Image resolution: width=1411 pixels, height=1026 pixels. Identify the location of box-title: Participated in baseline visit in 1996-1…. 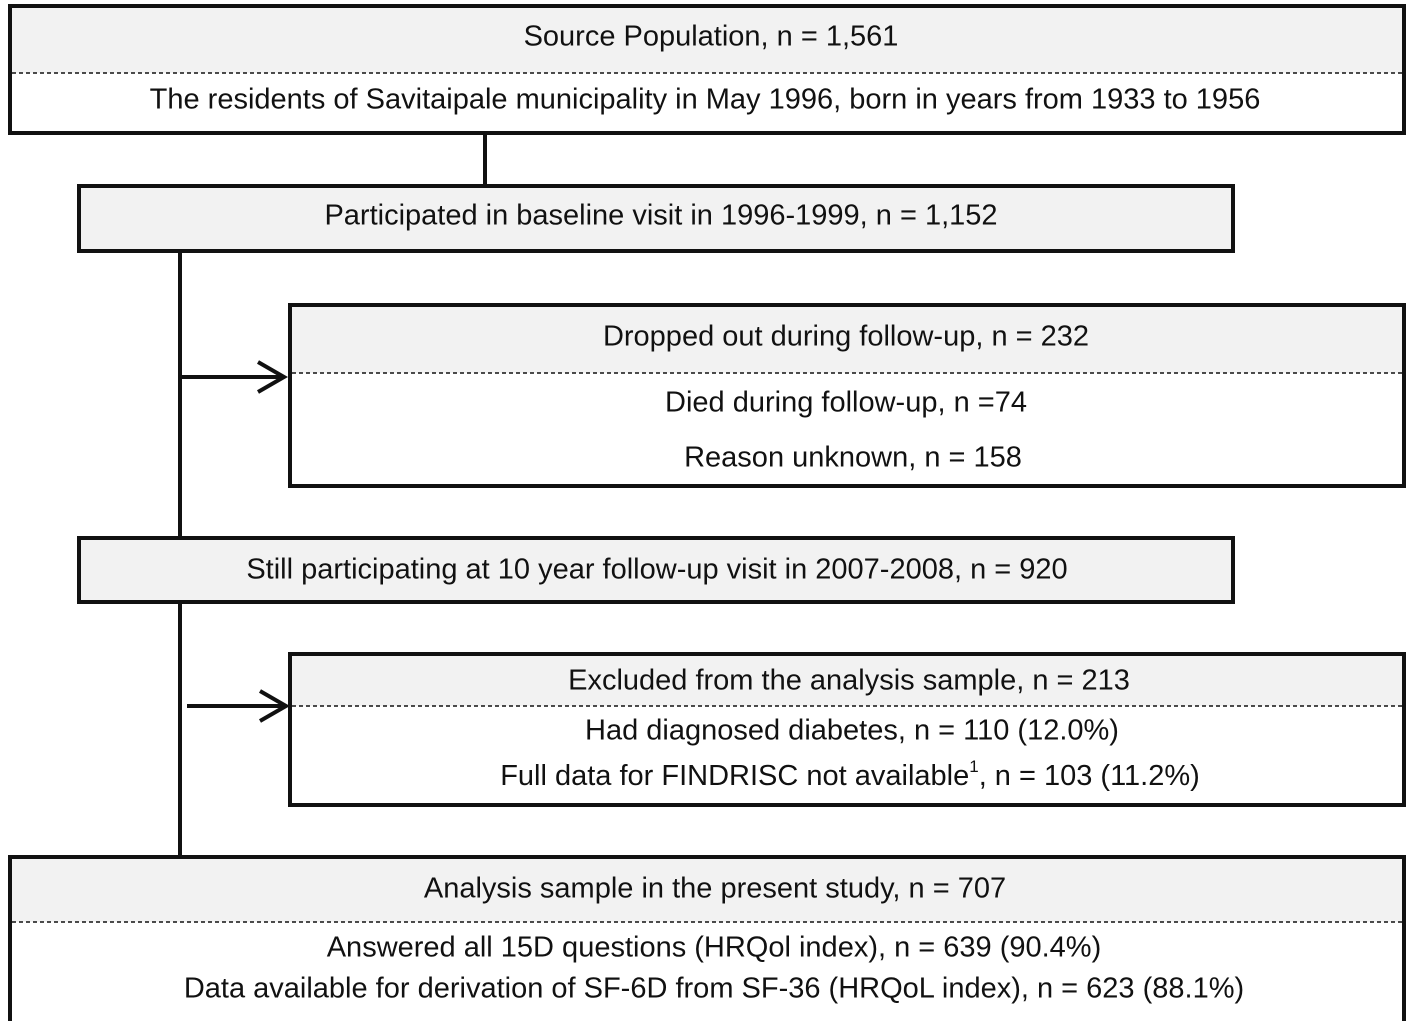
(660, 216).